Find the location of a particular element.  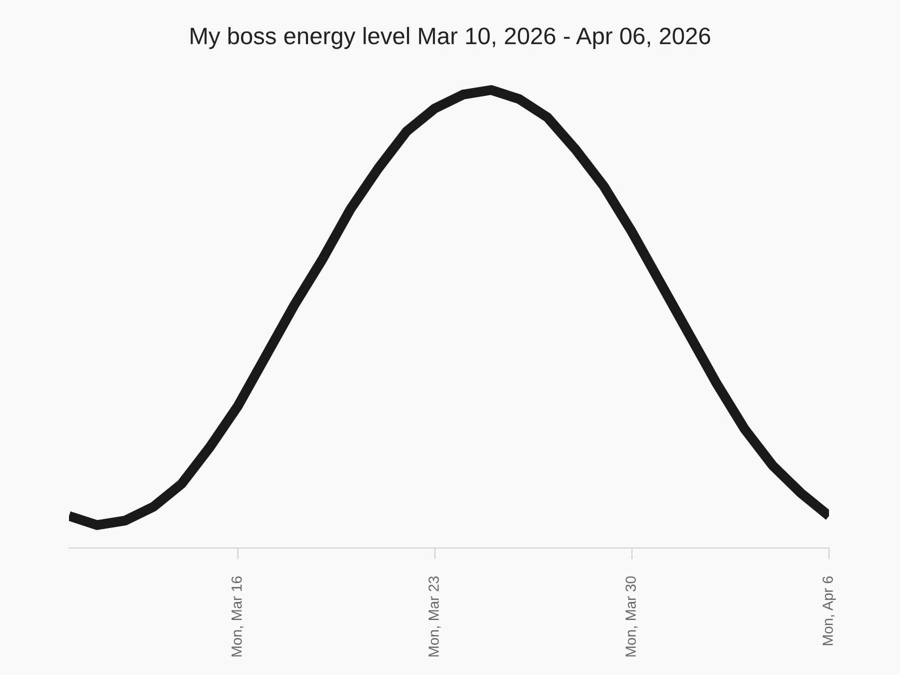

x-tick-label: Mon, Apr 6 is located at coordinates (829, 611).